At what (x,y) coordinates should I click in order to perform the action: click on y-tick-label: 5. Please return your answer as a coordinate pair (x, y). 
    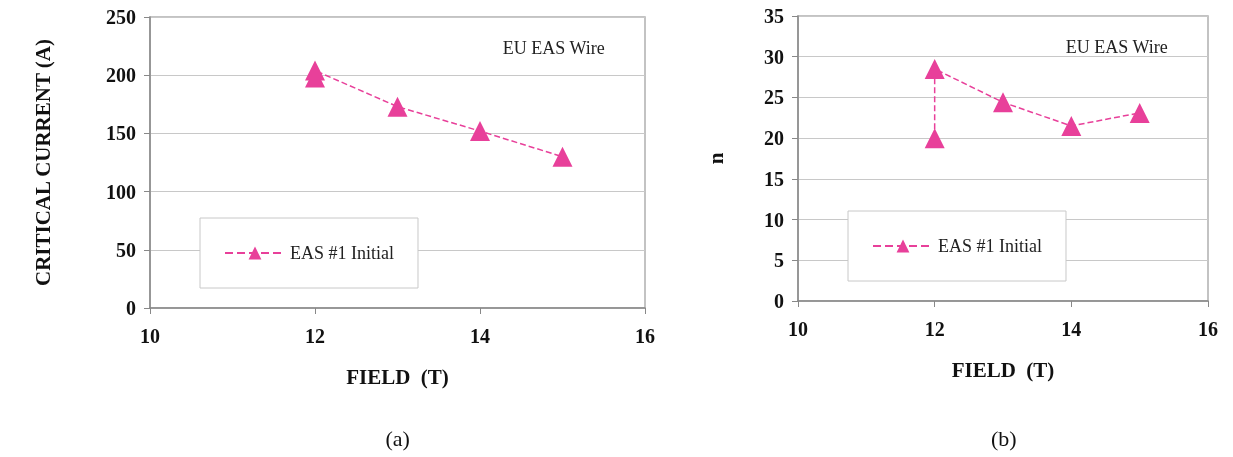
    Looking at the image, I should click on (779, 260).